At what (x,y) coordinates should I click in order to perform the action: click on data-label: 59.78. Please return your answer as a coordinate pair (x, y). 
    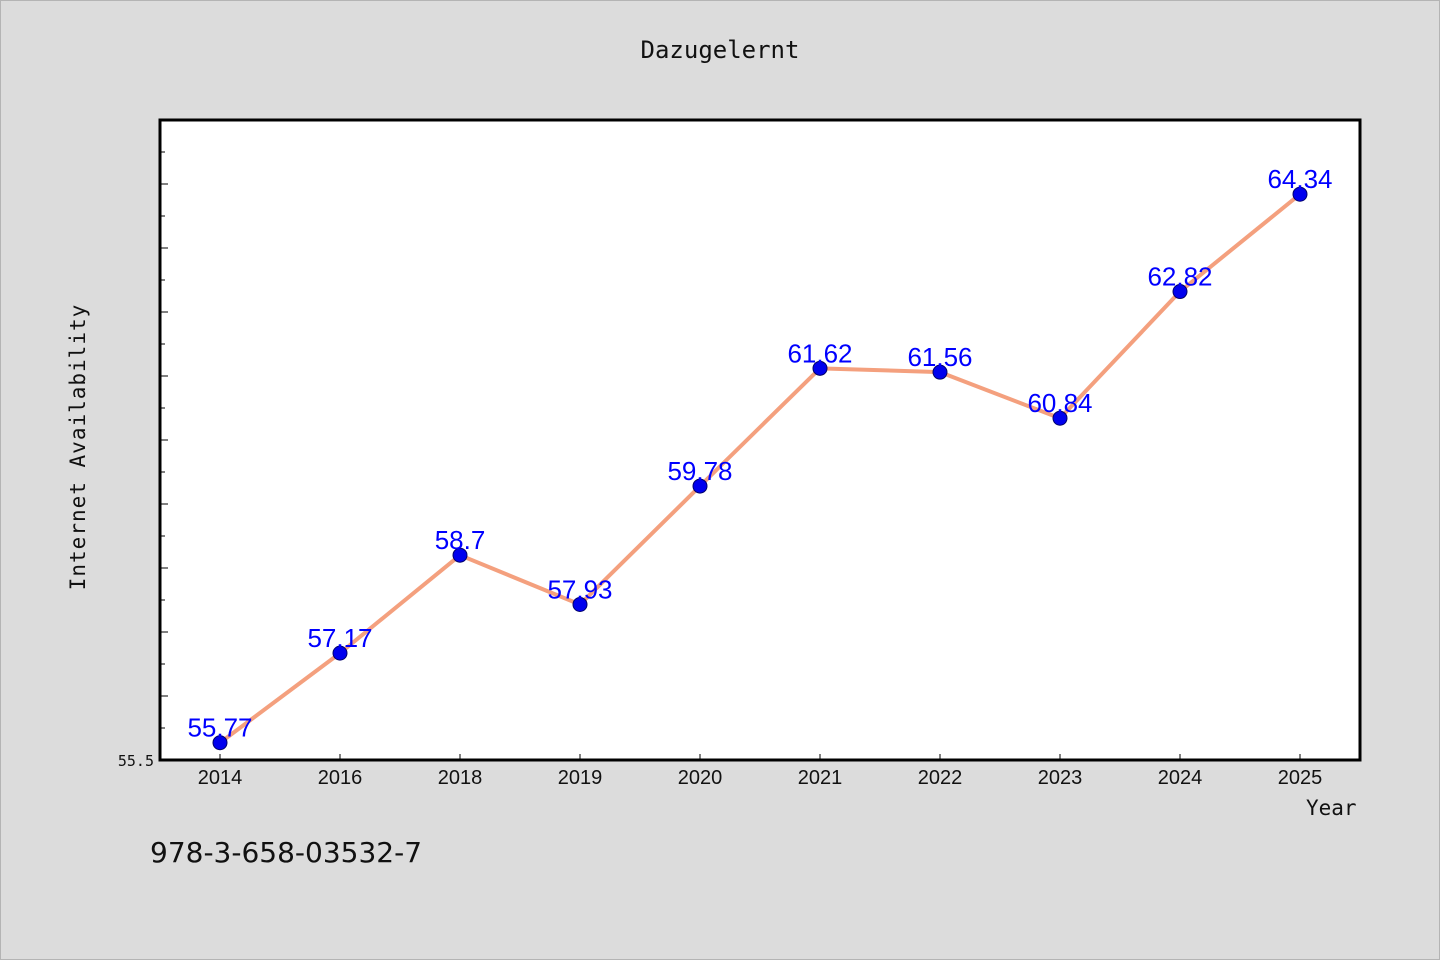
    Looking at the image, I should click on (699, 471).